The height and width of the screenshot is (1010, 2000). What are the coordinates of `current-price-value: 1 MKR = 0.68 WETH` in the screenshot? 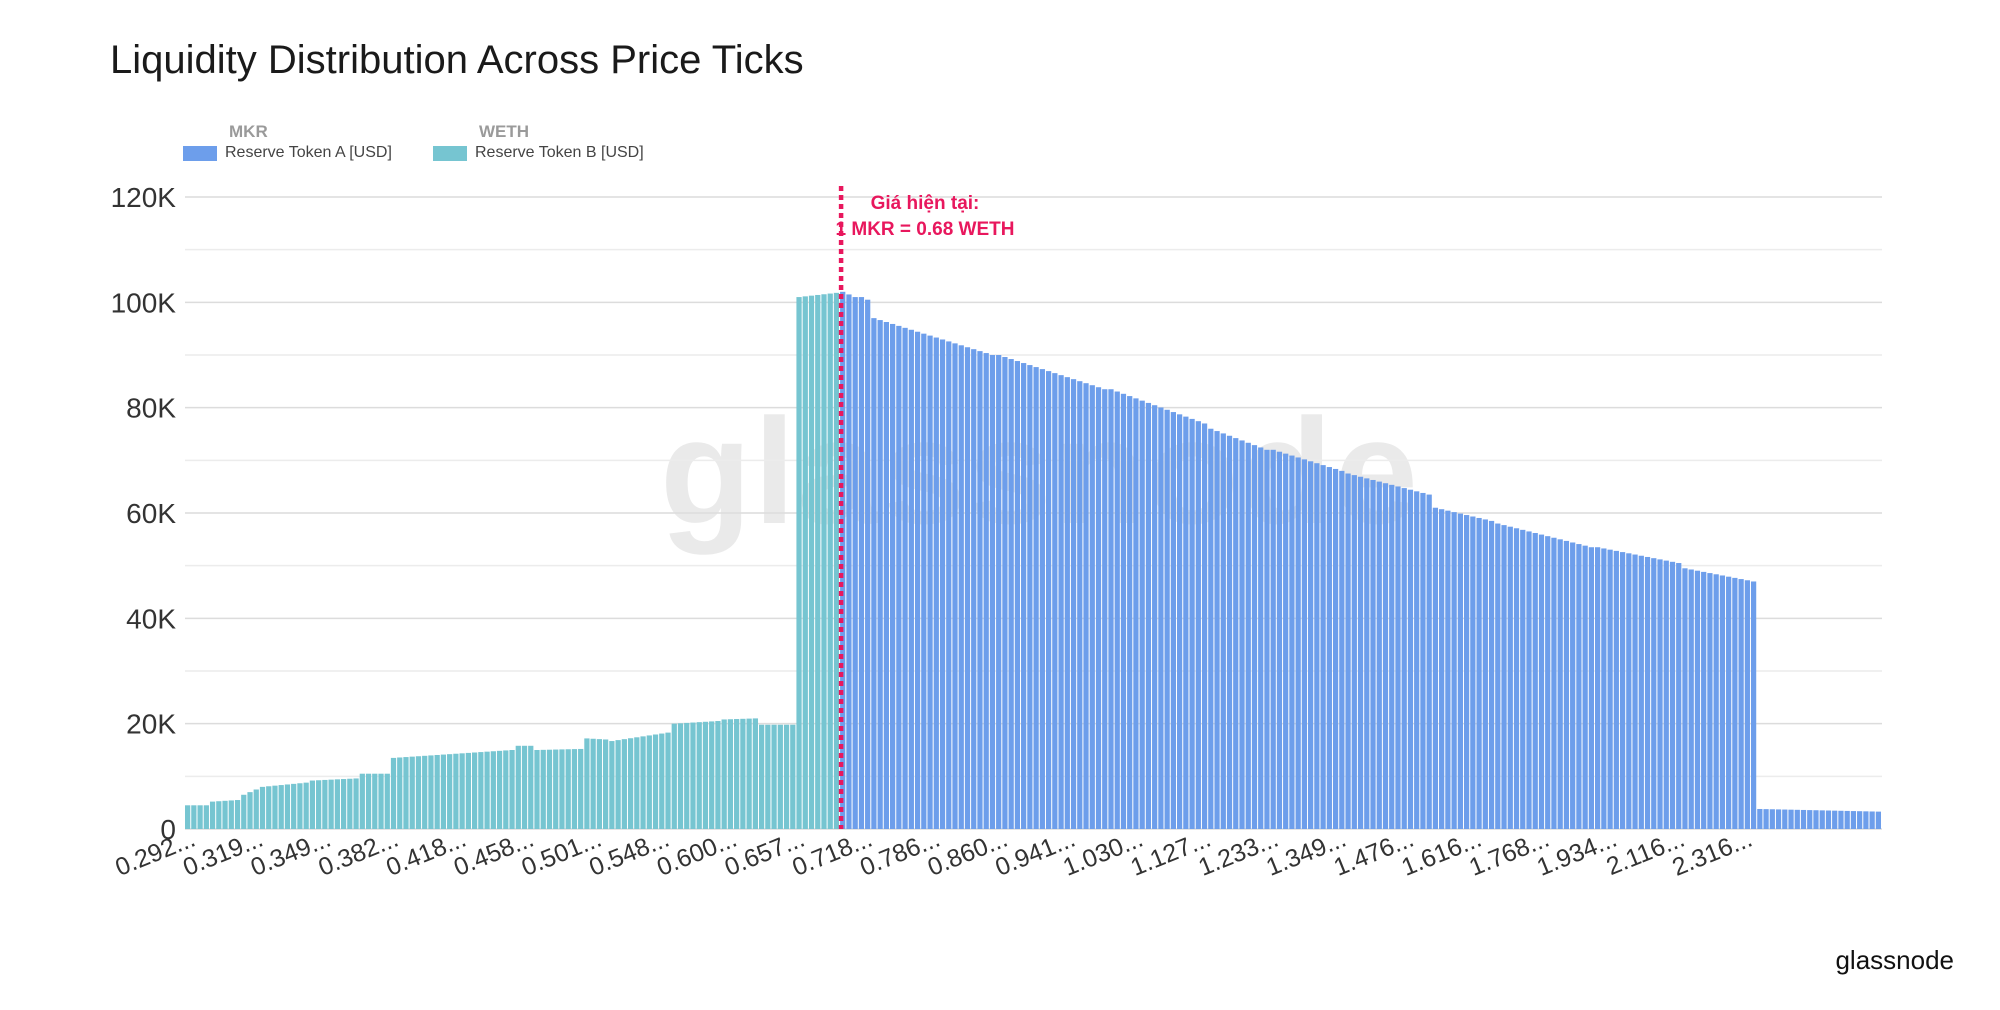 It's located at (925, 229).